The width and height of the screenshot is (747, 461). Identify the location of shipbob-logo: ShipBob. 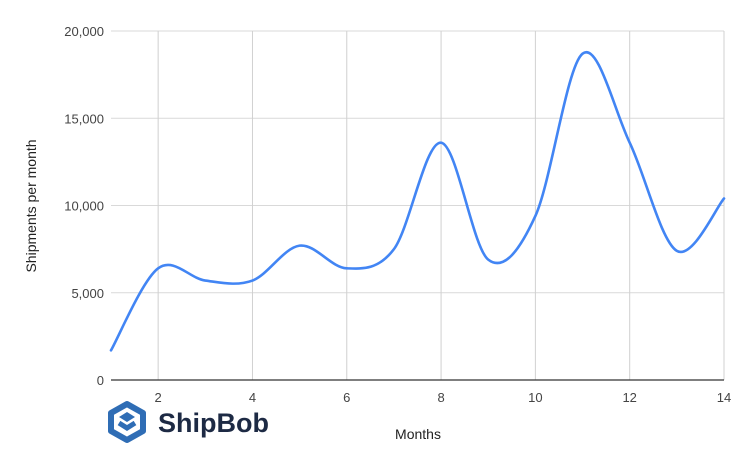
(188, 422).